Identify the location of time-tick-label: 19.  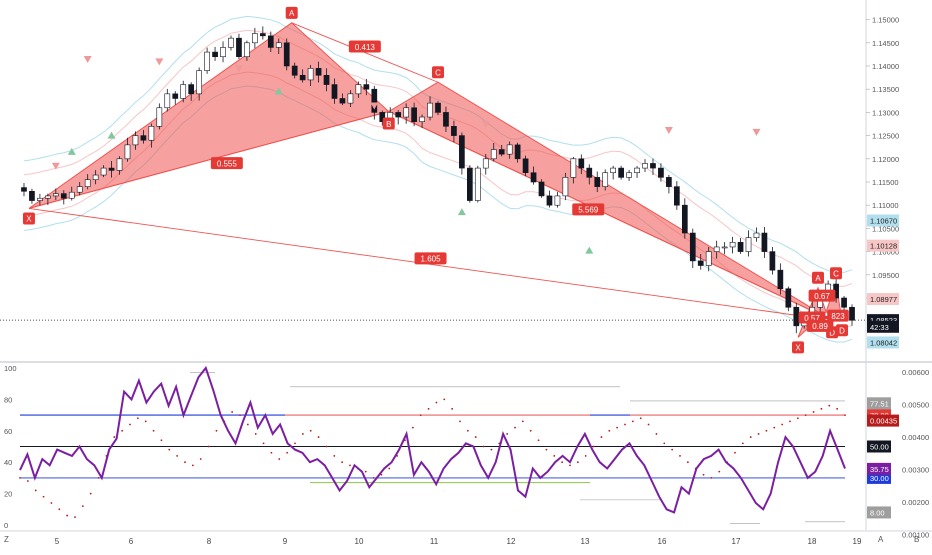
(857, 541).